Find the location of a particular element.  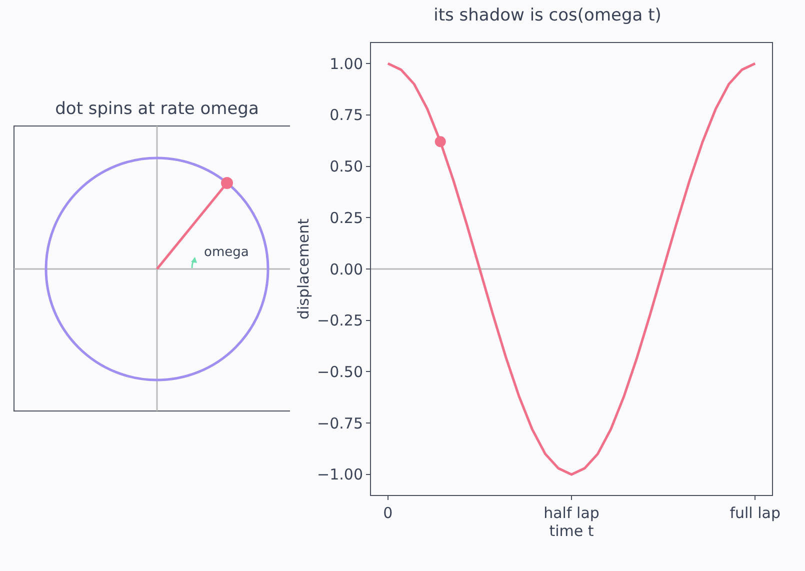

y-tick-label: −0.25 is located at coordinates (340, 321).